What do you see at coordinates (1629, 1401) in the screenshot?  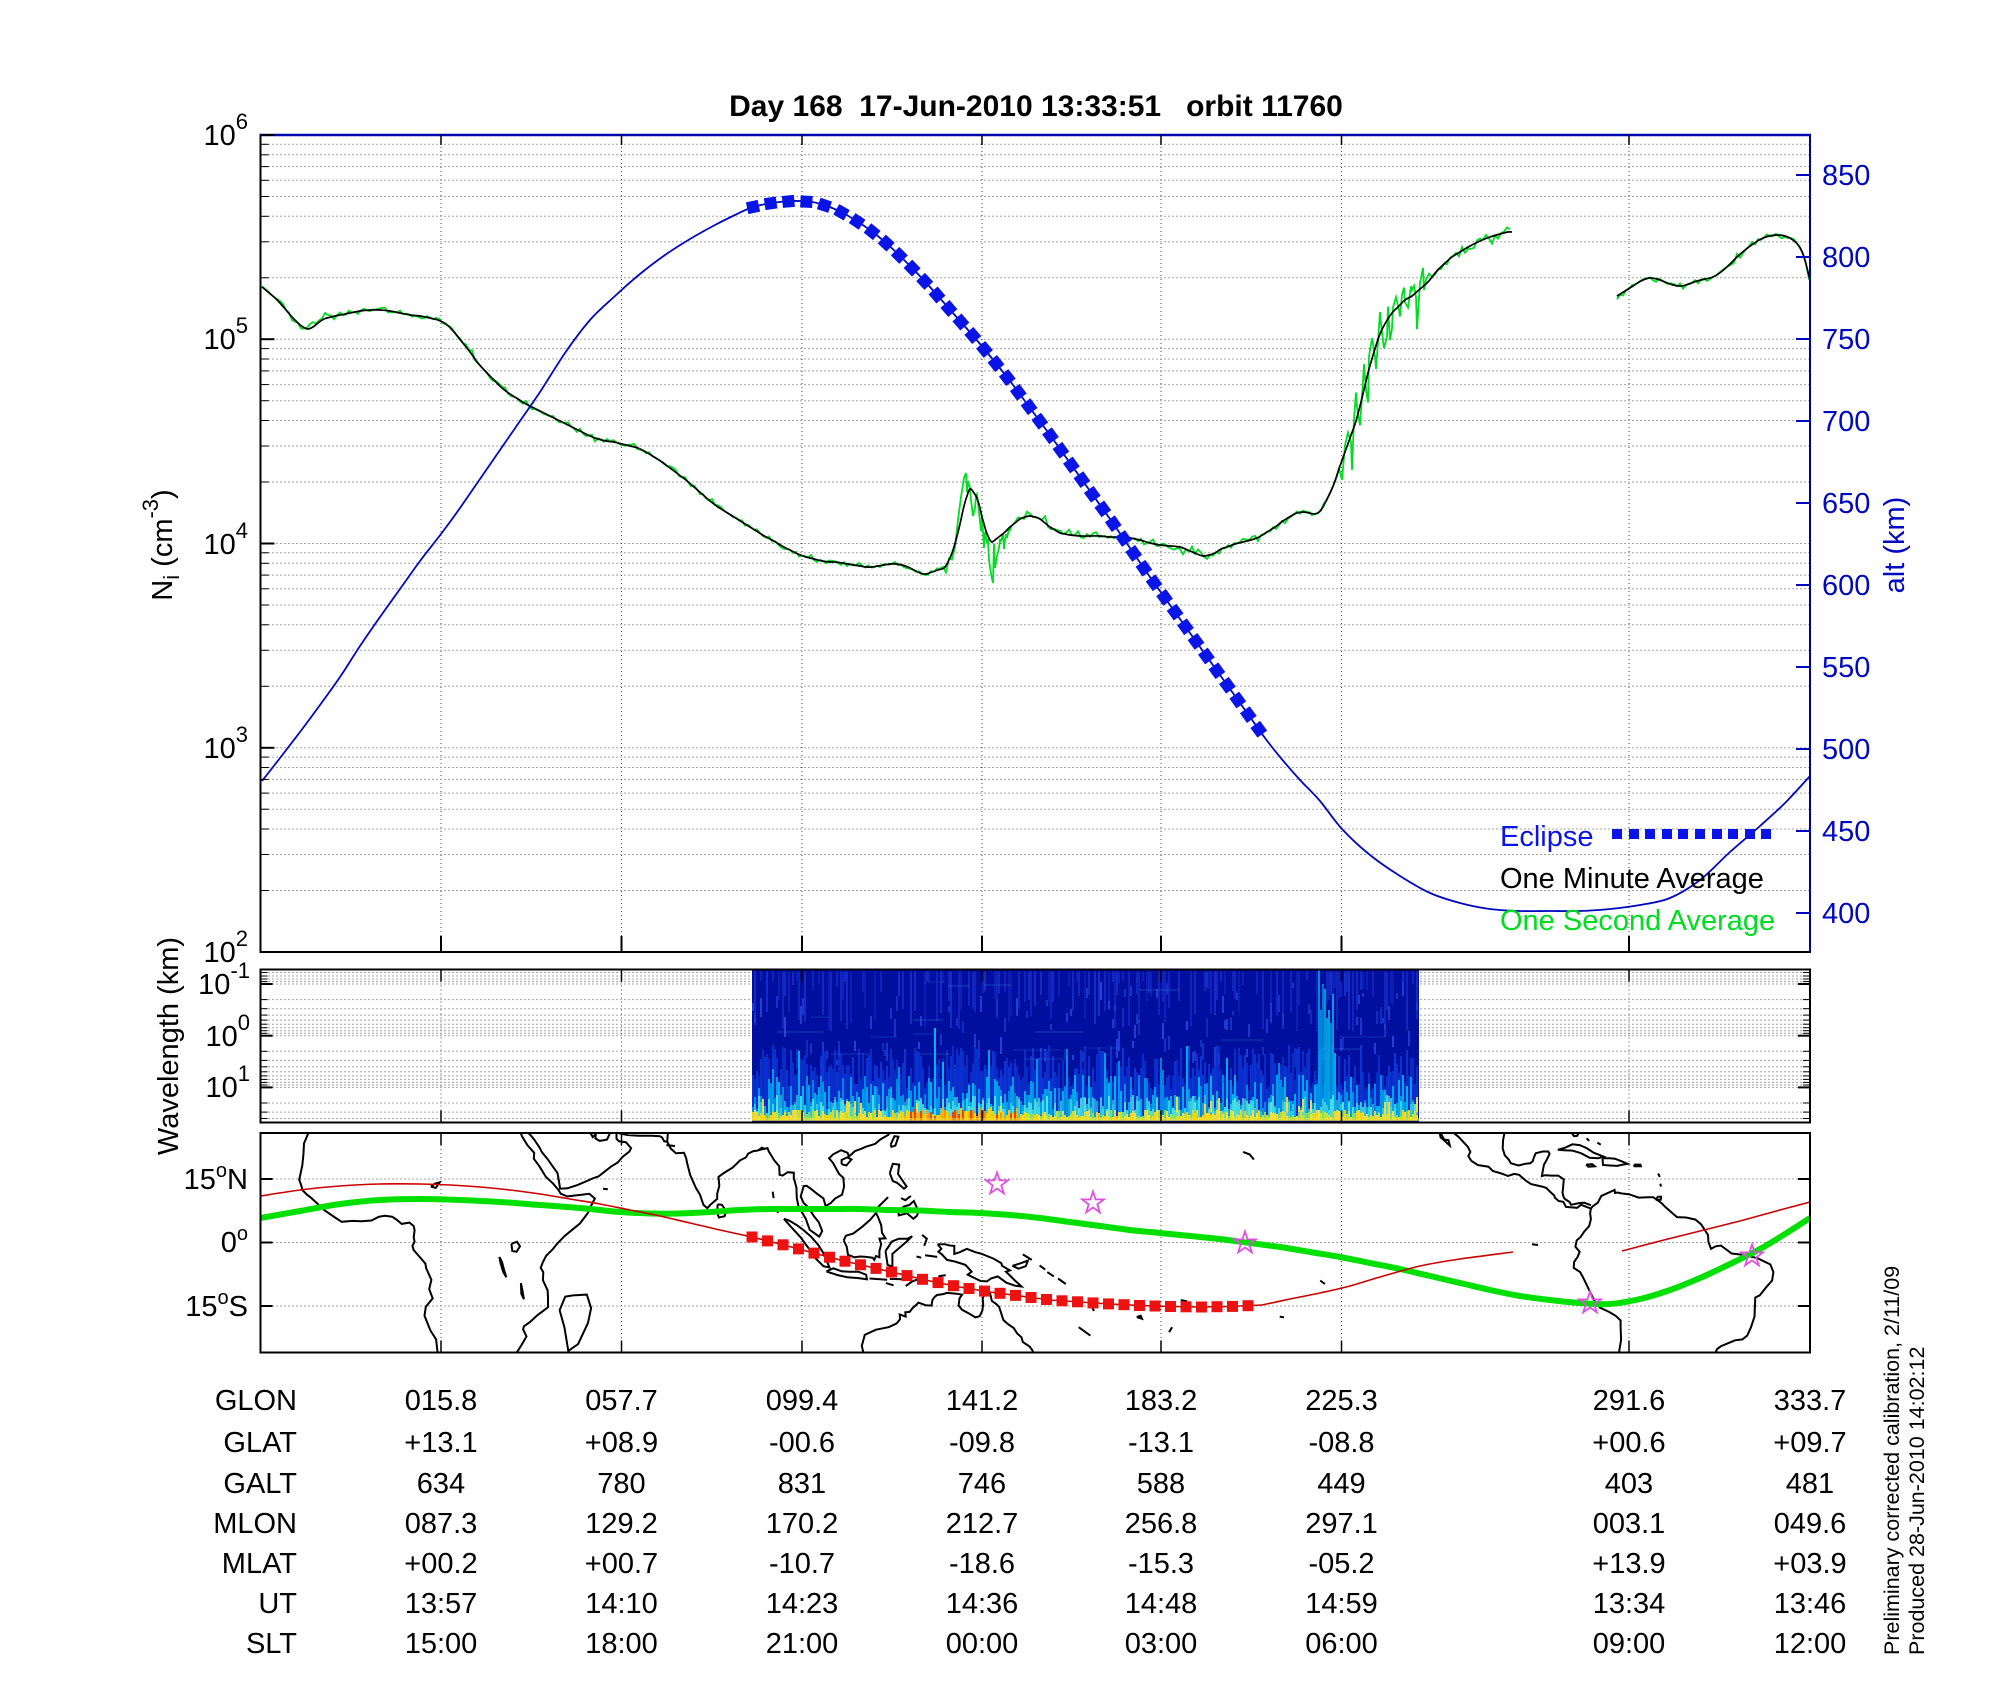 I see `svg-text: 291.6` at bounding box center [1629, 1401].